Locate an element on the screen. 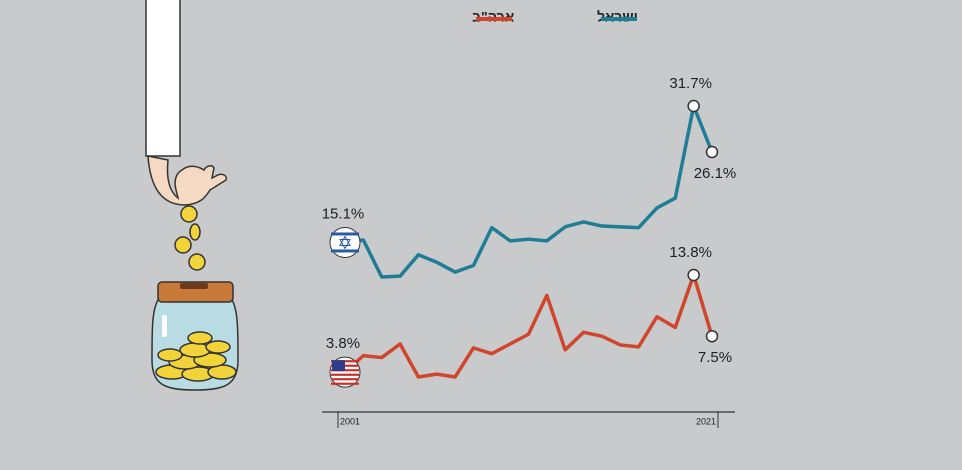 The image size is (962, 470). illustration is located at coordinates (192, 195).